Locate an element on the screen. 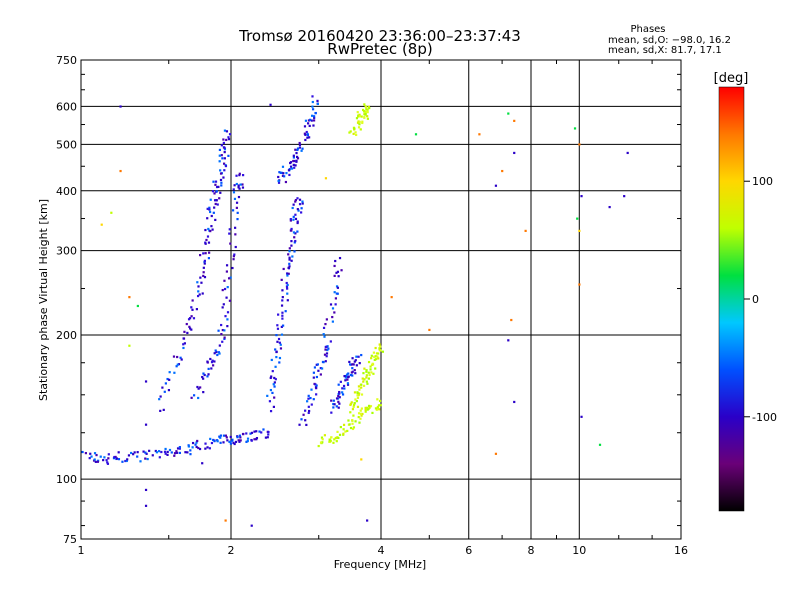 This screenshot has width=800, height=600. y-tick-label: 500 is located at coordinates (66, 144).